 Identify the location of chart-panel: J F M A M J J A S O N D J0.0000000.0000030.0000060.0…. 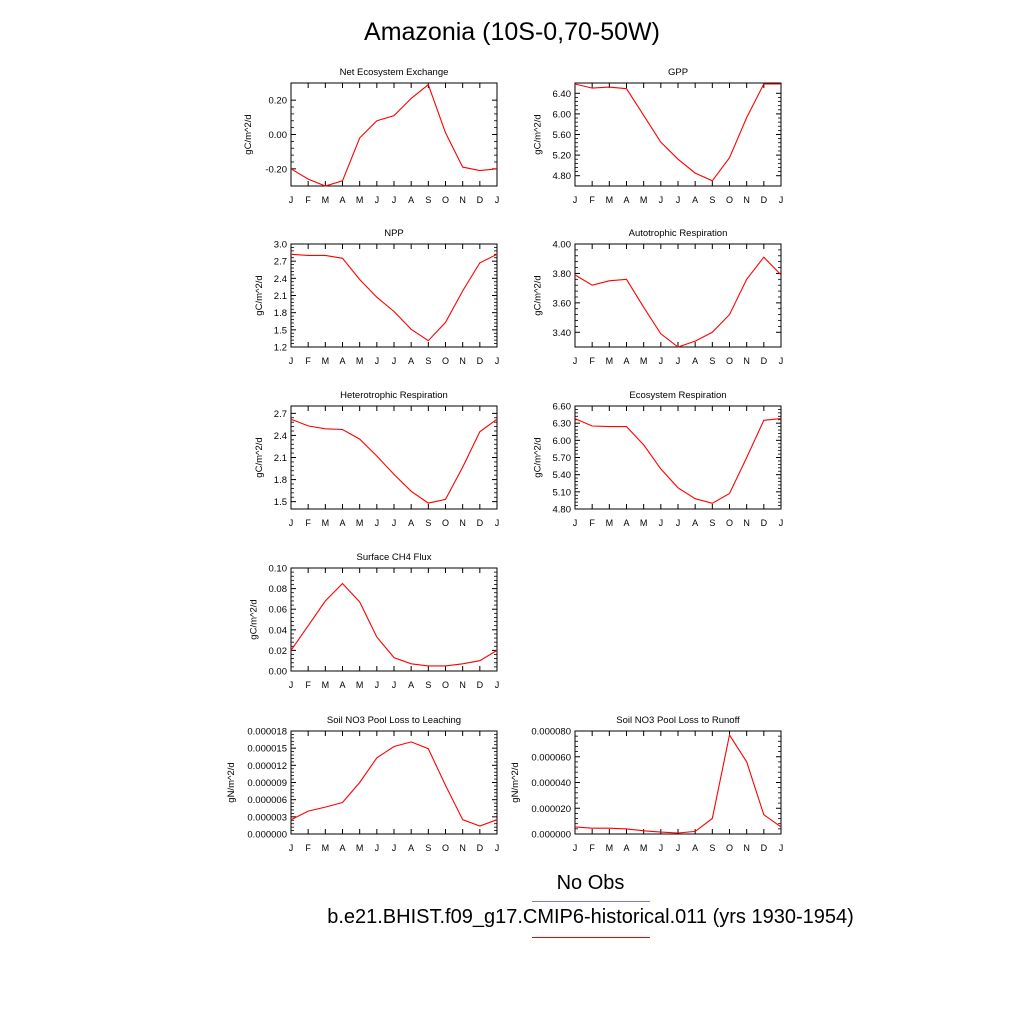
(362, 784).